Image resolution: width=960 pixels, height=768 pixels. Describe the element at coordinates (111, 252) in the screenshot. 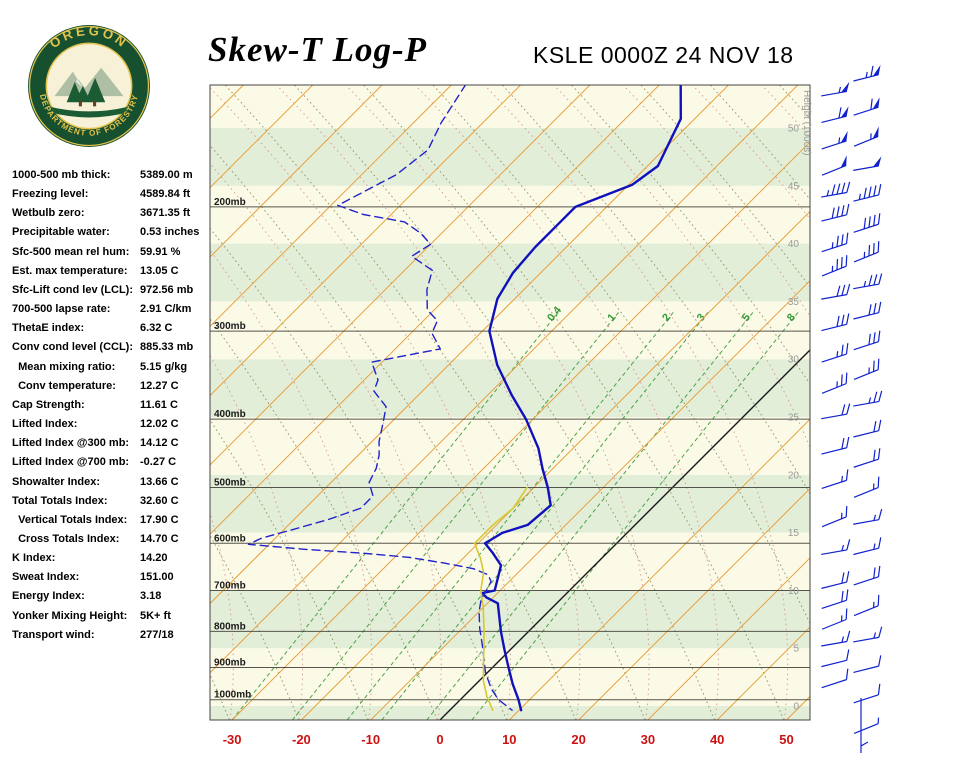

I see `stat-row: Sfc-500 mean rel hum: 59.91 %` at that location.